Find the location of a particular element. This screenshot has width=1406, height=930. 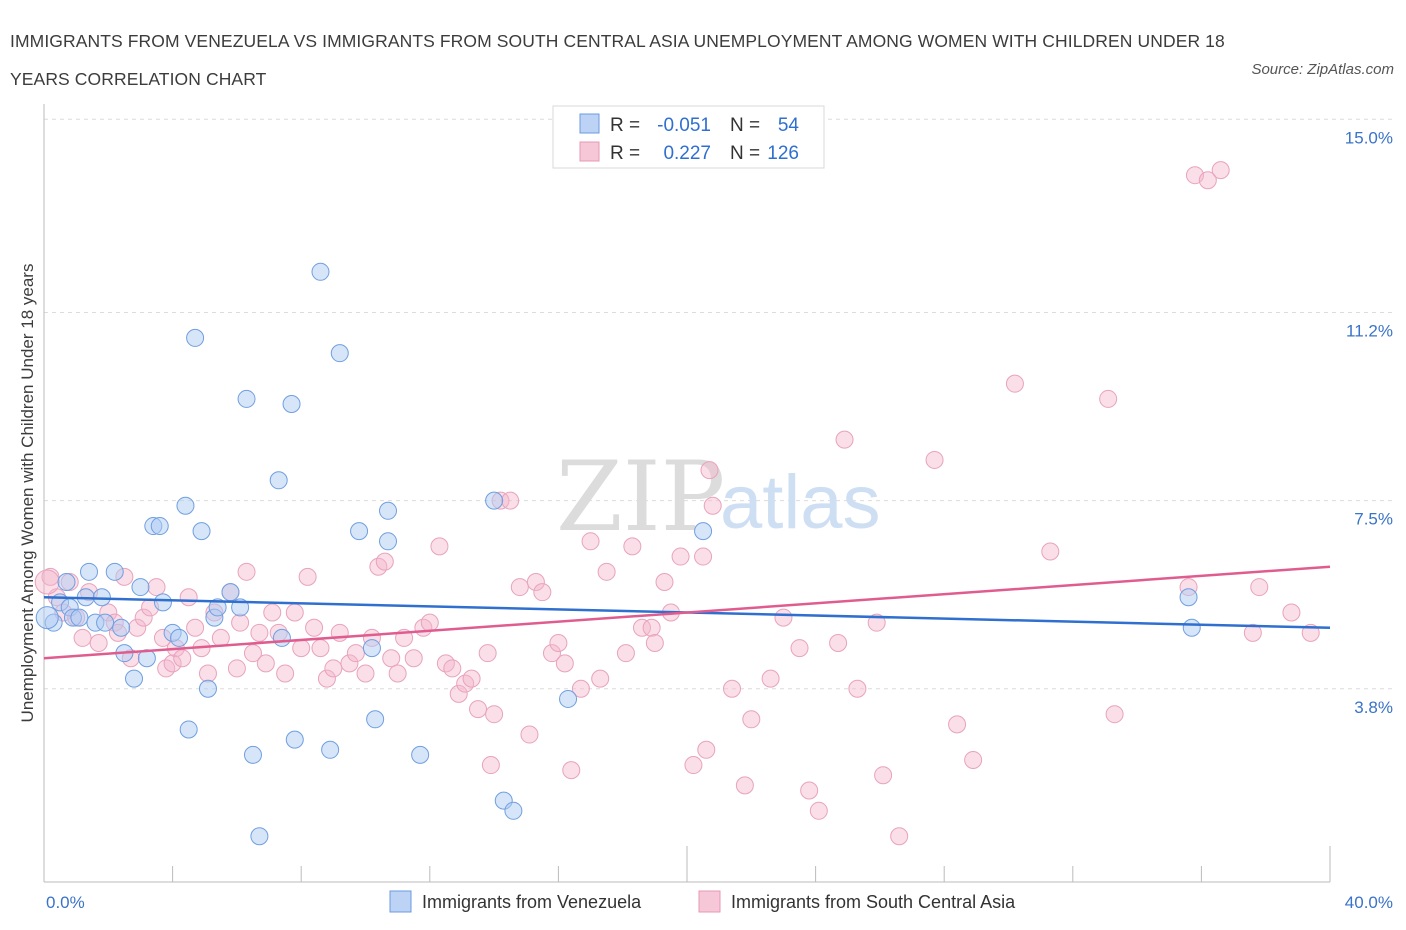

y-tick-label: 11.2% is located at coordinates (1369, 330).